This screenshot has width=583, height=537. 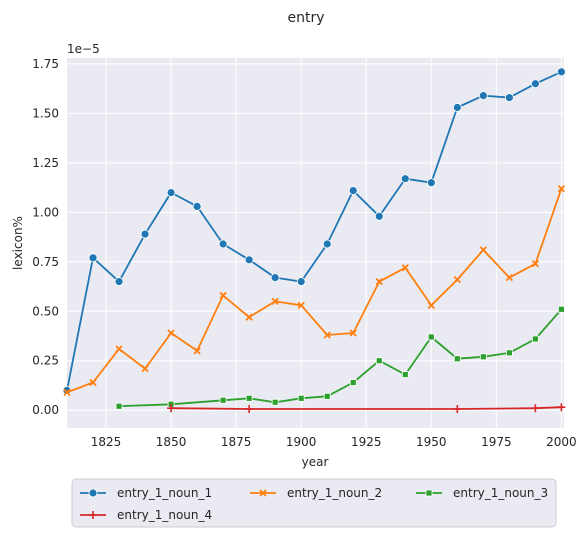 What do you see at coordinates (45, 262) in the screenshot?
I see `y-tick-label: 0.75` at bounding box center [45, 262].